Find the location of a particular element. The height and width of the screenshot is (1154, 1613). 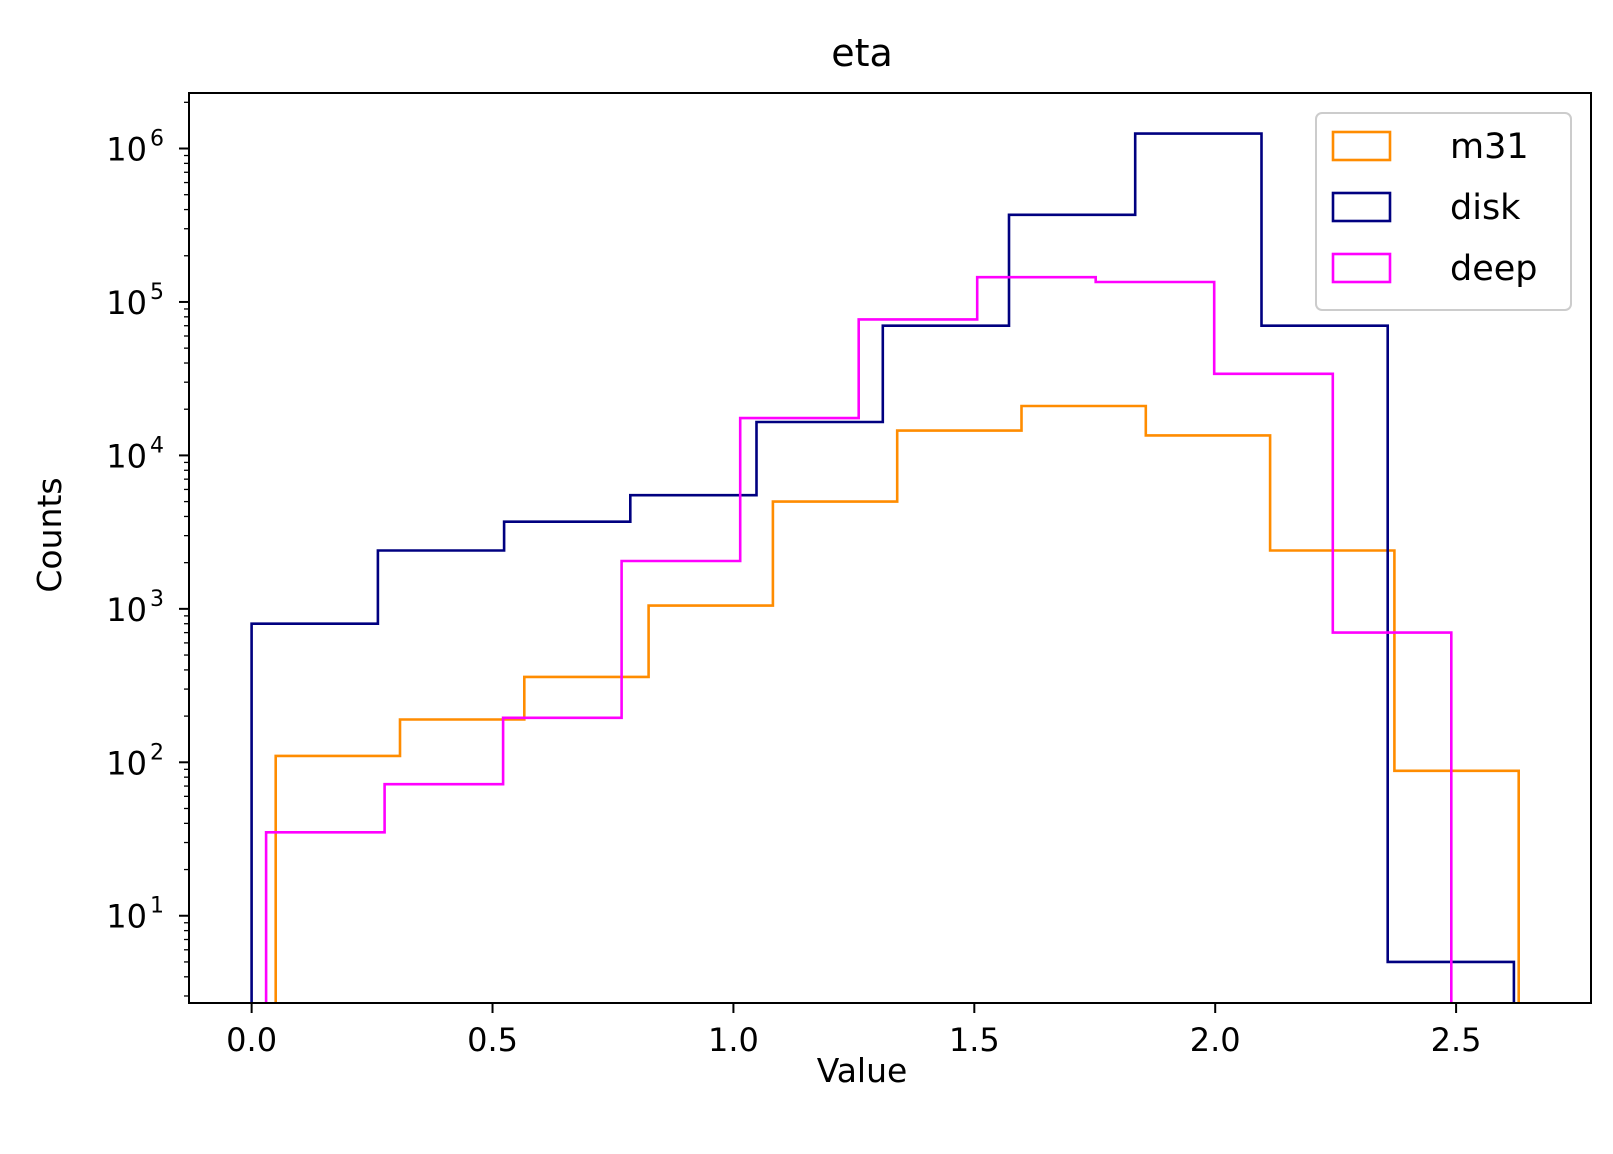

legend-box is located at coordinates (1443, 211).